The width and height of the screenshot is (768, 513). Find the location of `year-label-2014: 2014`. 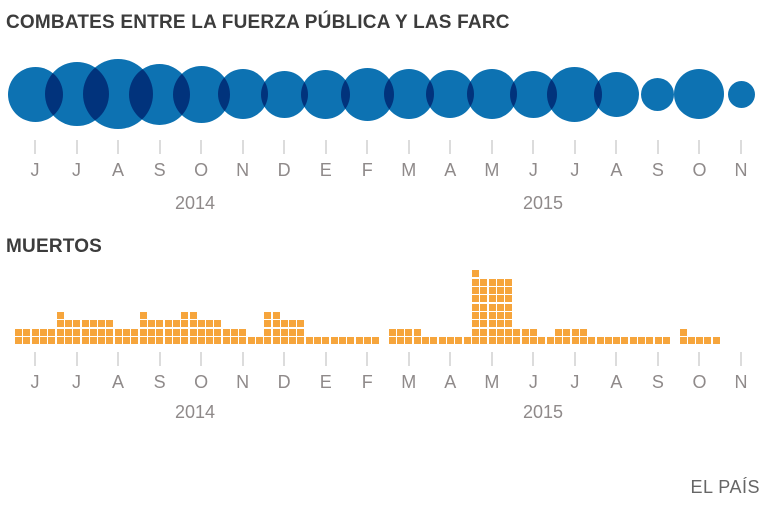

year-label-2014: 2014 is located at coordinates (195, 412).